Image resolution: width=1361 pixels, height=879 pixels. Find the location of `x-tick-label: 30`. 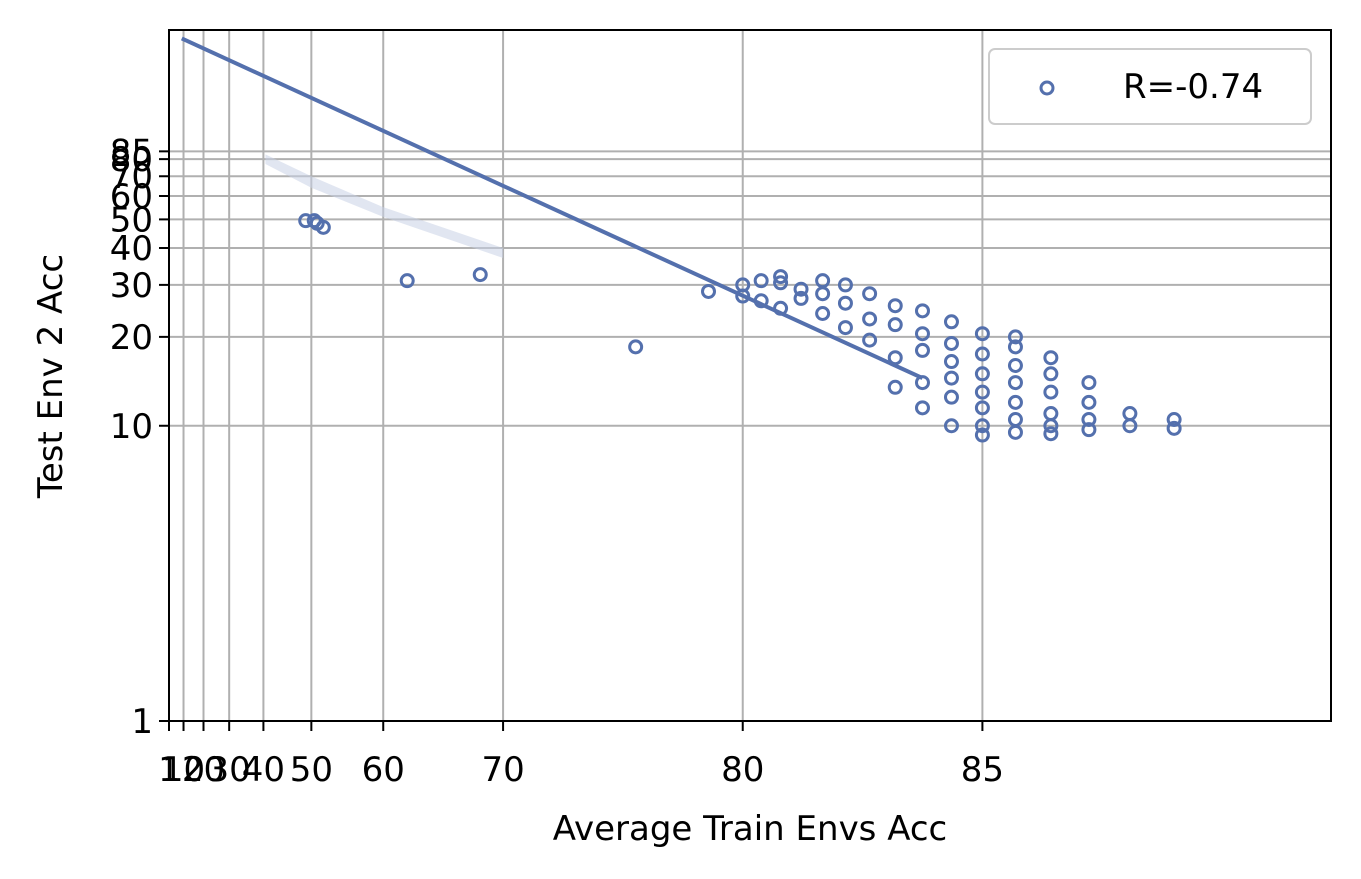

x-tick-label: 30 is located at coordinates (229, 770).